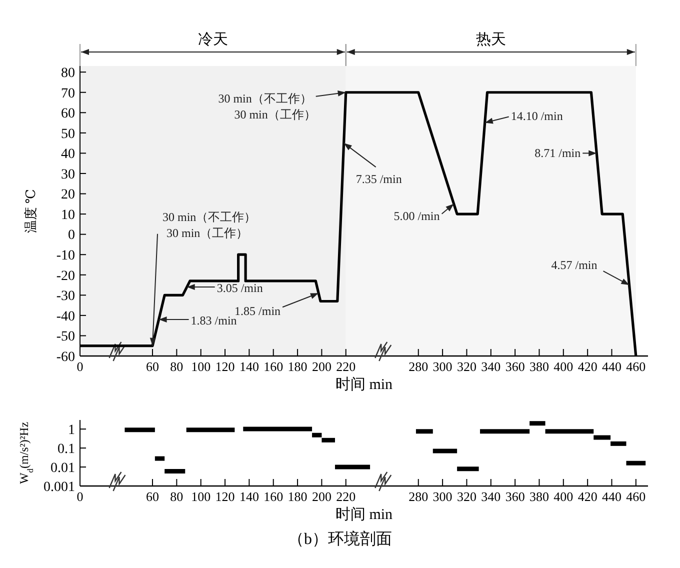 This screenshot has width=680, height=568. What do you see at coordinates (239, 288) in the screenshot?
I see `annotation: 3.05 /min` at bounding box center [239, 288].